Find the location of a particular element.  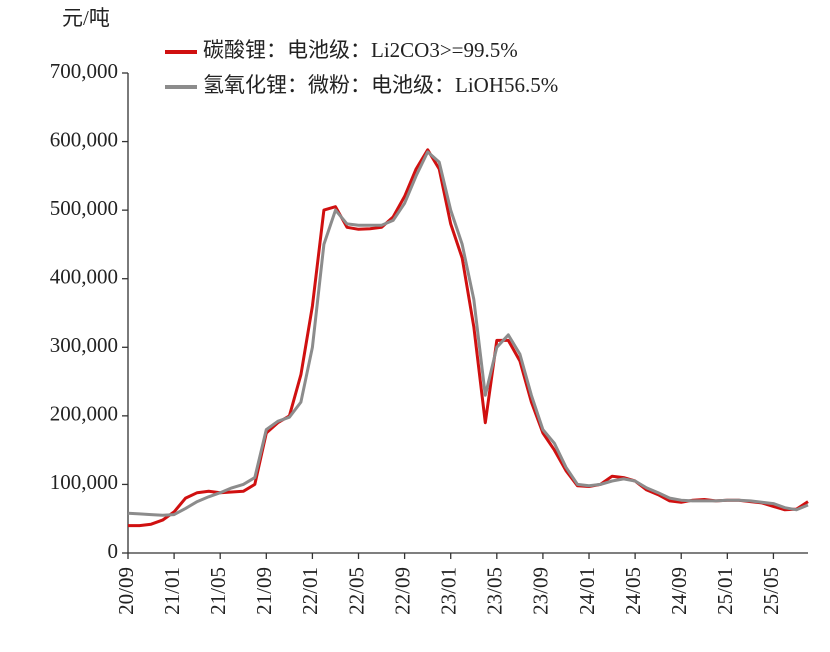

x-tick-label: 21/01 is located at coordinates (172, 591).